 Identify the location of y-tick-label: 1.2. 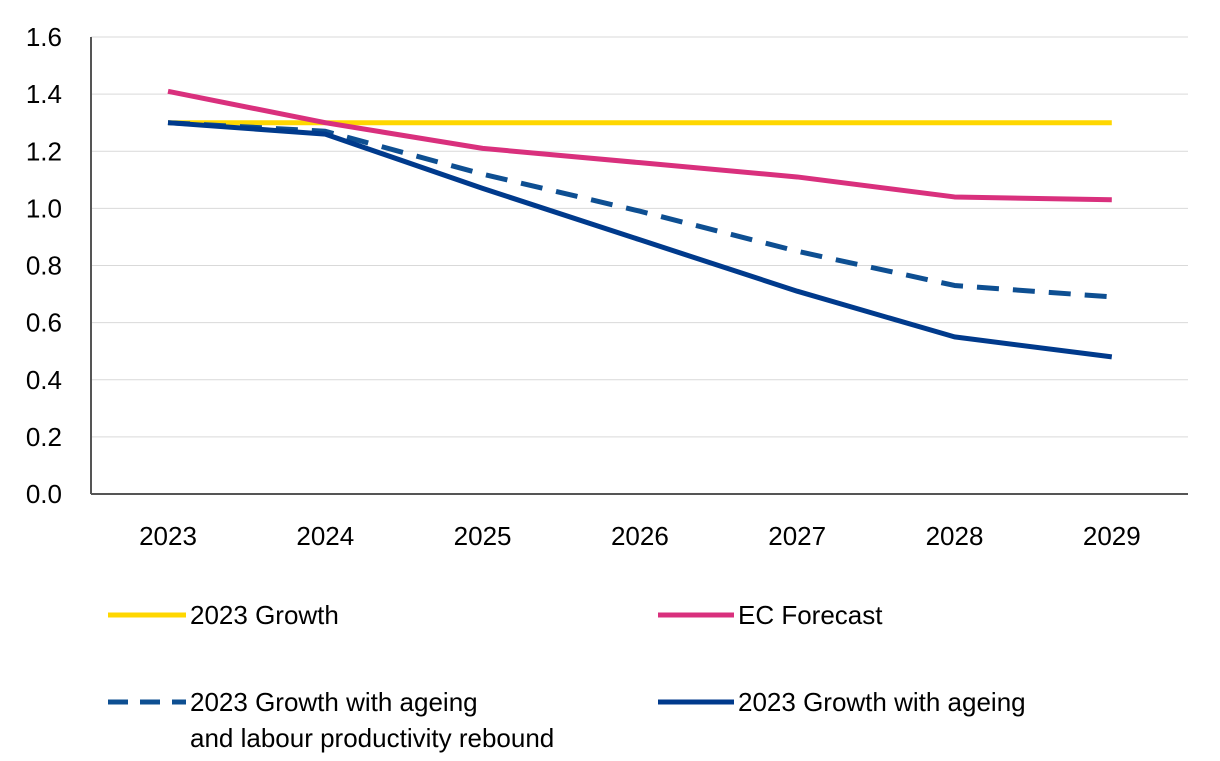
(44, 151).